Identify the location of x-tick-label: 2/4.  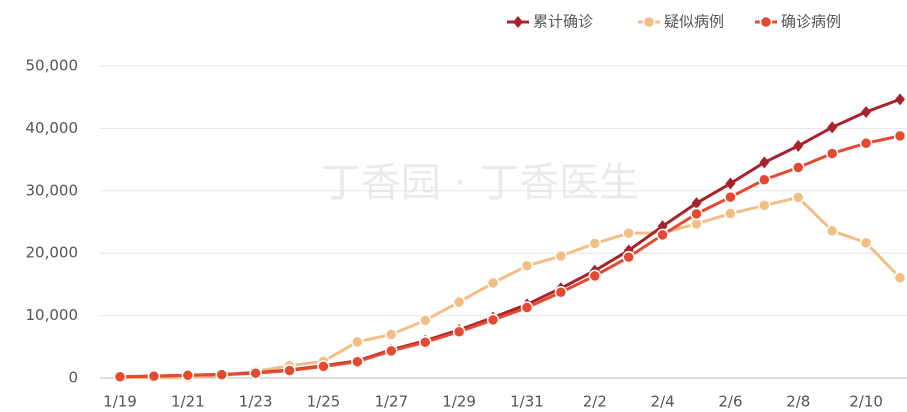
(663, 402).